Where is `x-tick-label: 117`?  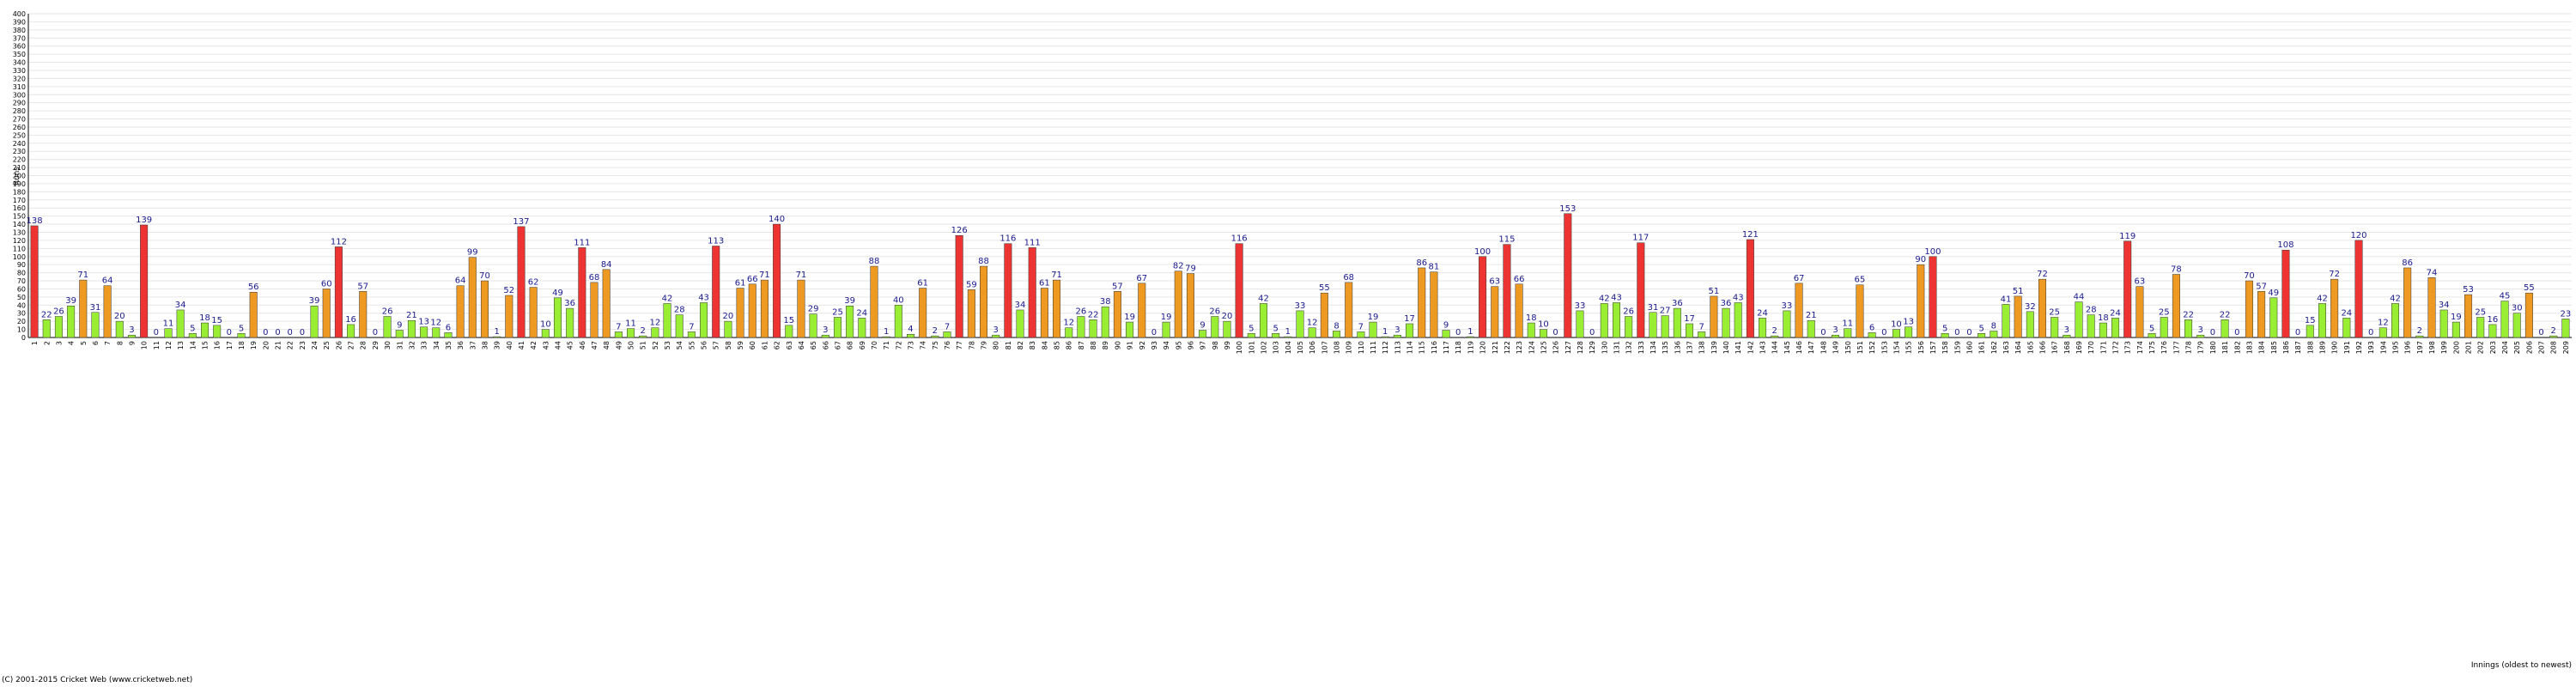 x-tick-label: 117 is located at coordinates (1447, 347).